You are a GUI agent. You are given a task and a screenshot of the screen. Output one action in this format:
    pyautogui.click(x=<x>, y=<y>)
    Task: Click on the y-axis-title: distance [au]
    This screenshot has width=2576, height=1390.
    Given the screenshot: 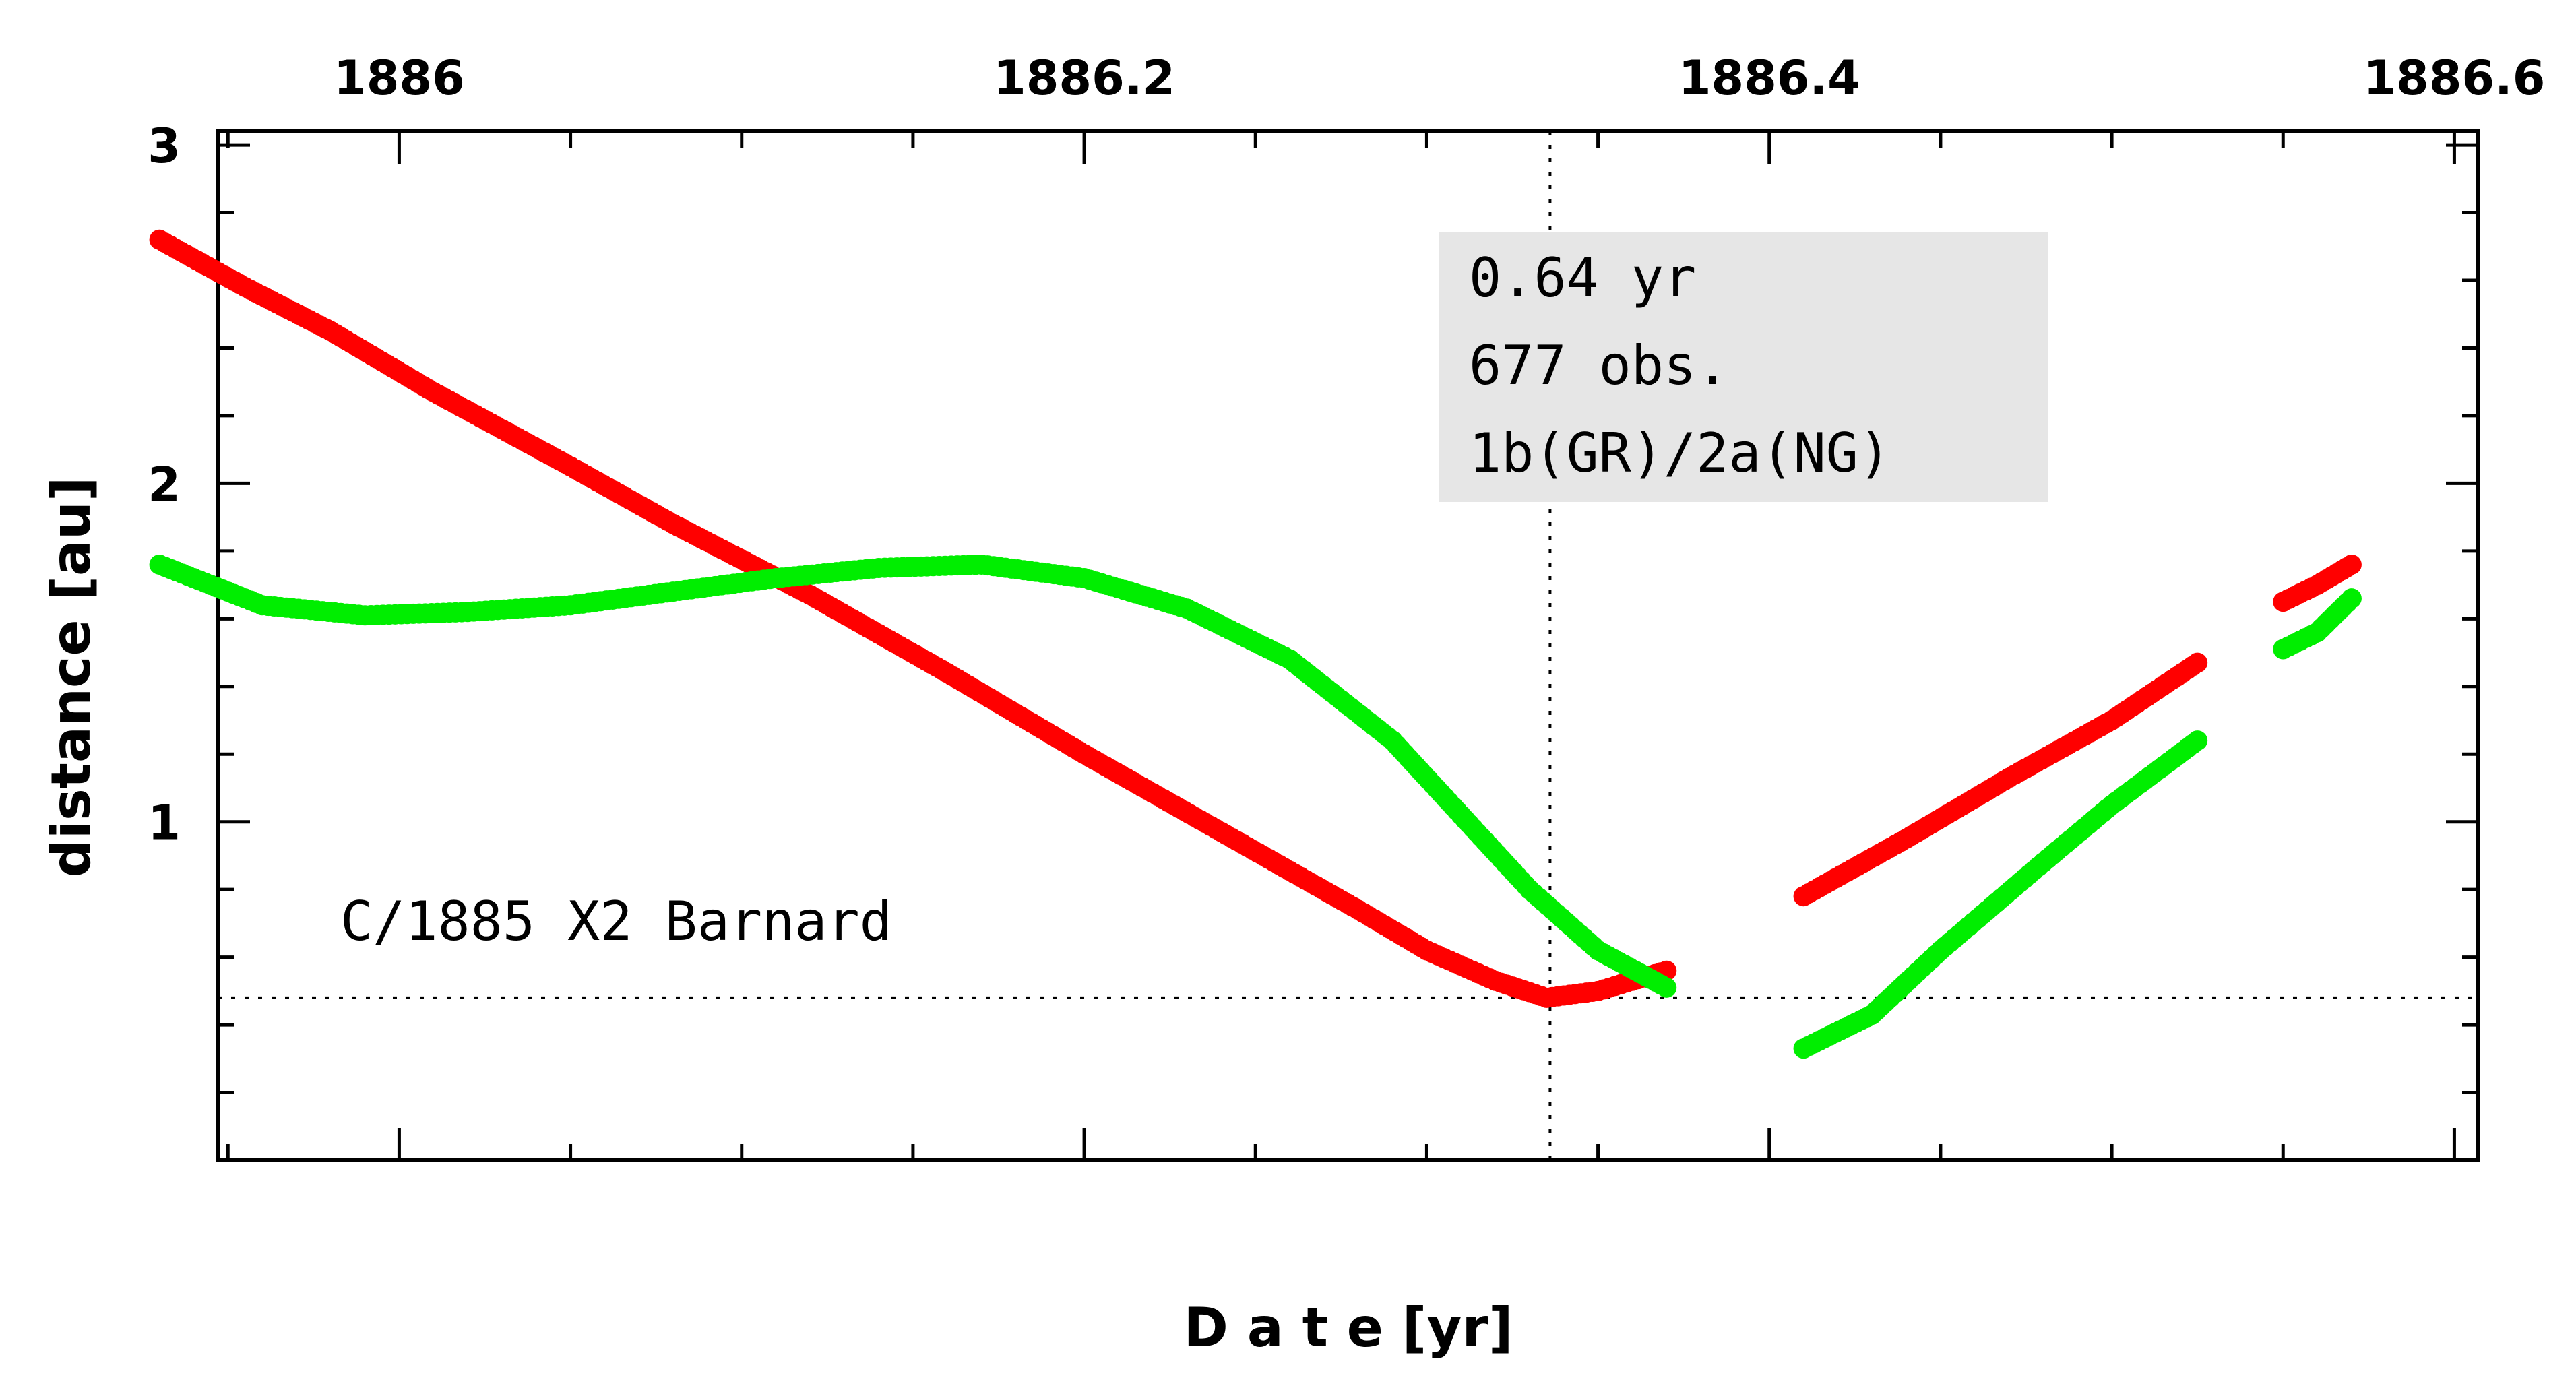 What is the action you would take?
    pyautogui.click(x=71, y=676)
    